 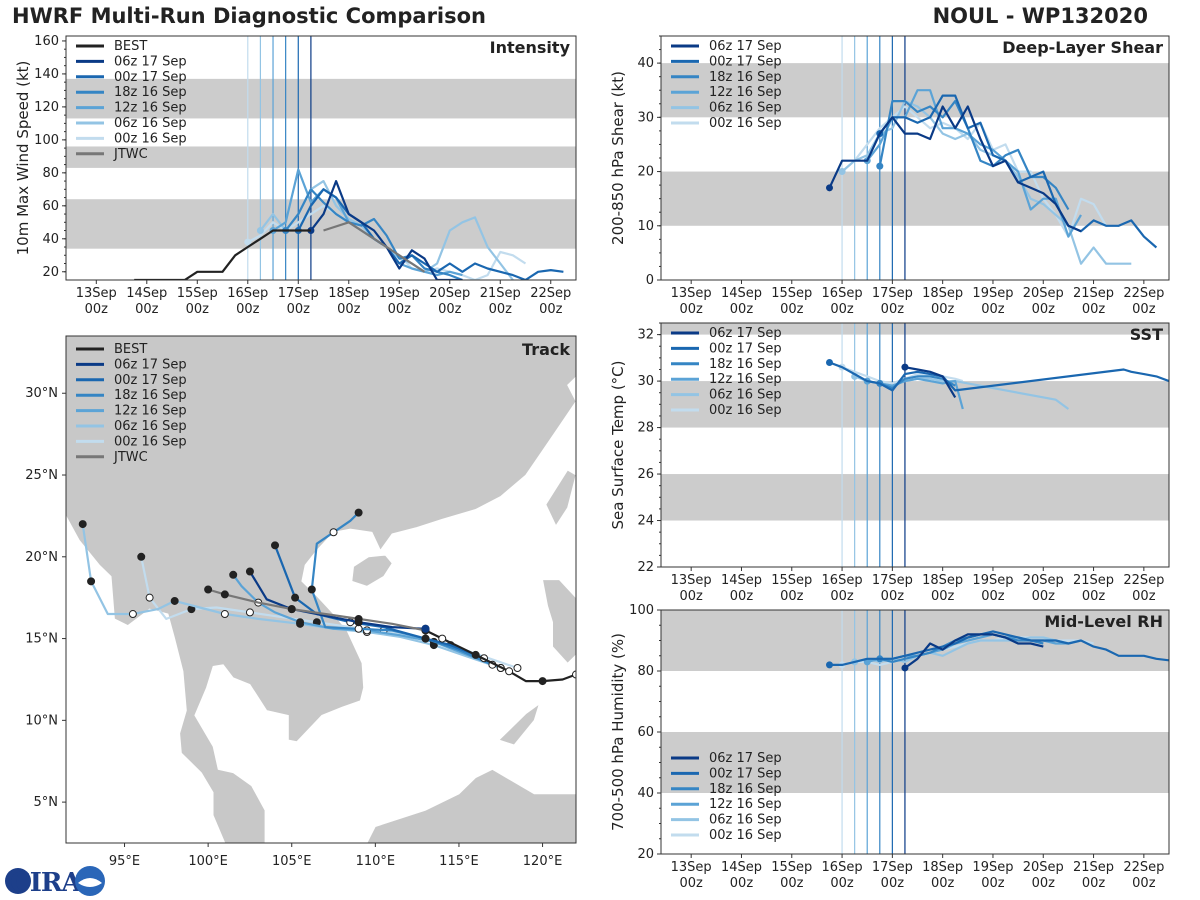 What do you see at coordinates (1093, 867) in the screenshot?
I see `x-tick-label: 21Sep` at bounding box center [1093, 867].